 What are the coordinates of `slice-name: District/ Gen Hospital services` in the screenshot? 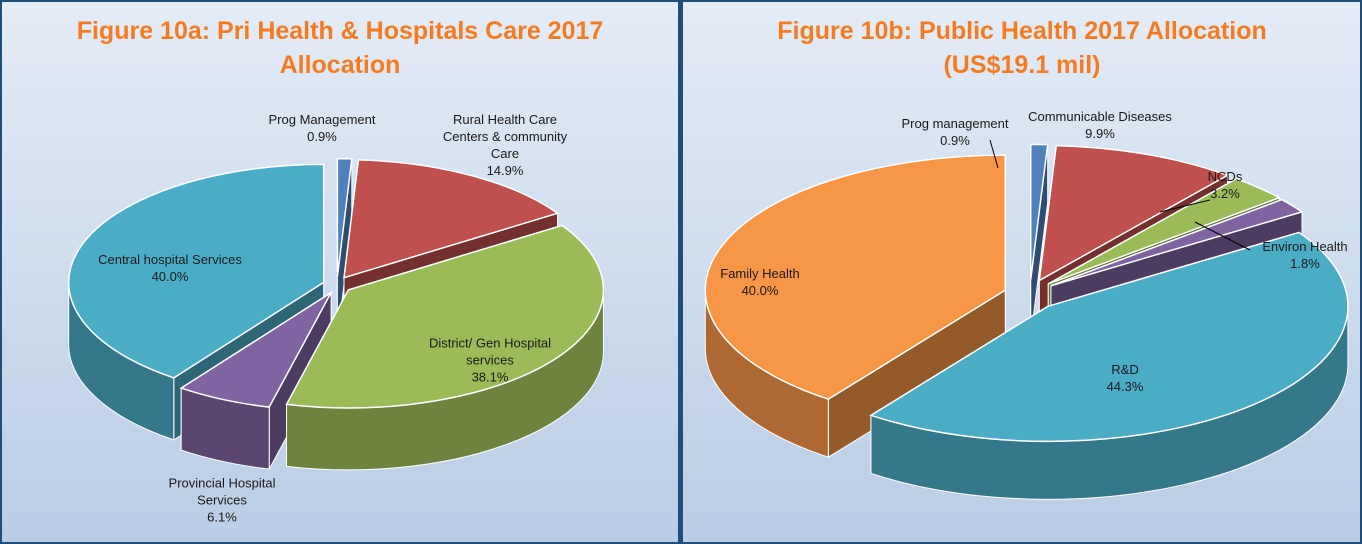 It's located at (490, 351).